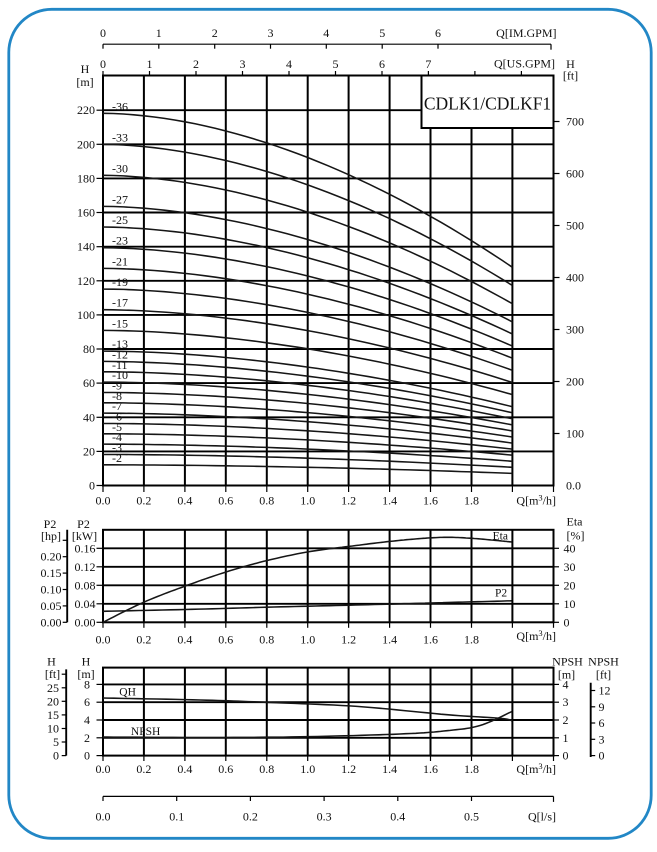 This screenshot has width=657, height=852. What do you see at coordinates (542, 816) in the screenshot?
I see `svg-text: Q[l/s]` at bounding box center [542, 816].